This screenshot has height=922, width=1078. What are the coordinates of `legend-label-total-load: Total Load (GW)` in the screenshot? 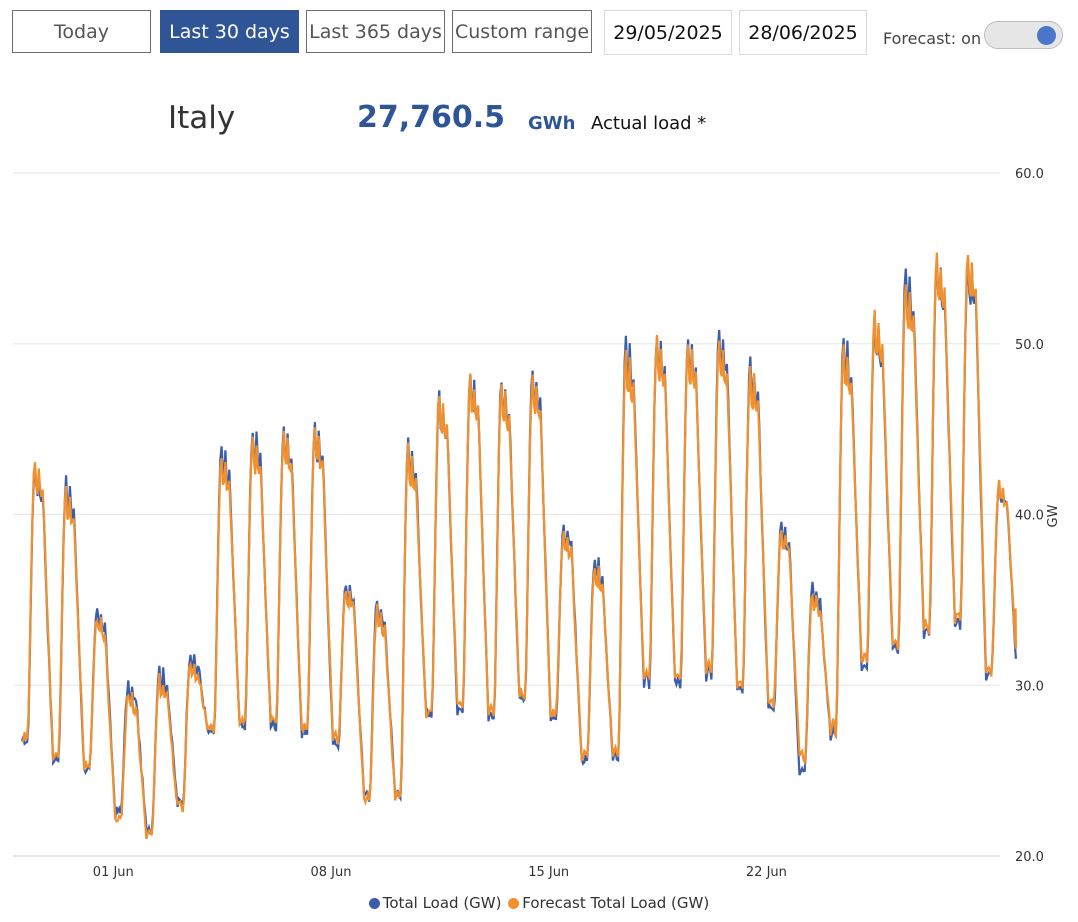 It's located at (442, 903).